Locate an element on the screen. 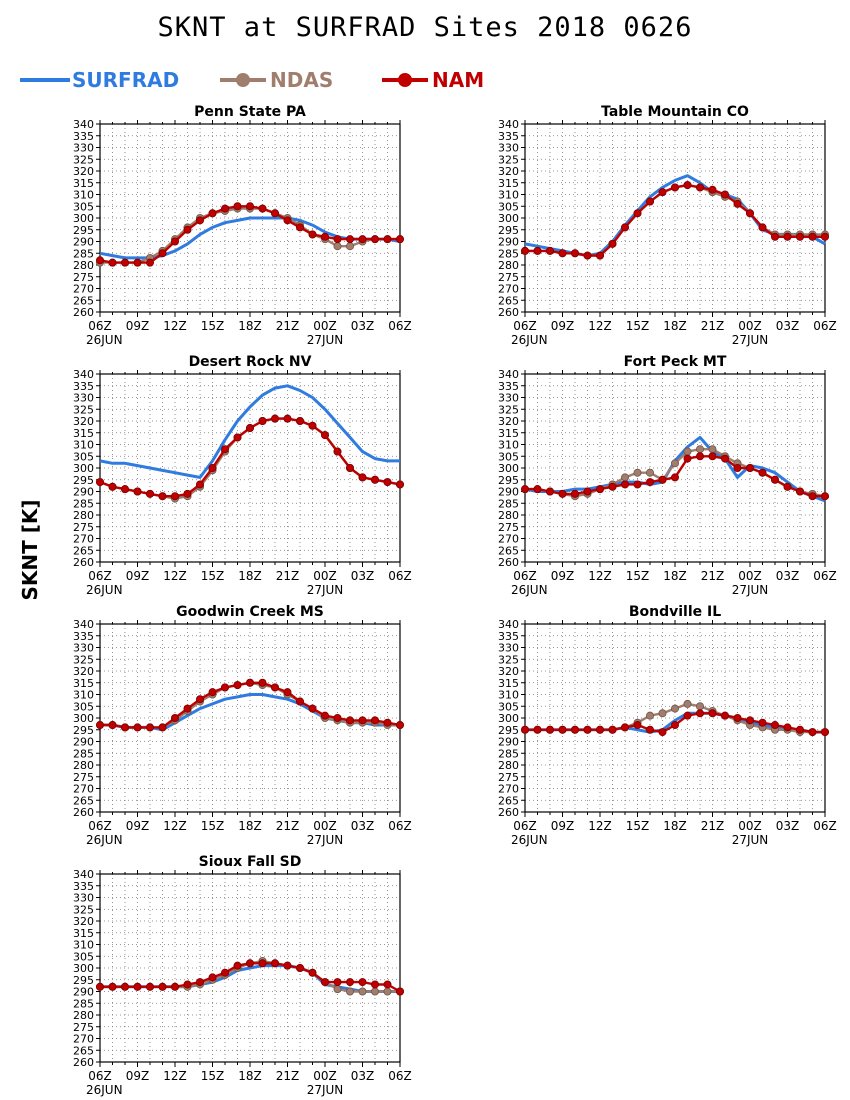 Image resolution: width=850 pixels, height=1100 pixels. x-tick-label: 12Z is located at coordinates (175, 326).